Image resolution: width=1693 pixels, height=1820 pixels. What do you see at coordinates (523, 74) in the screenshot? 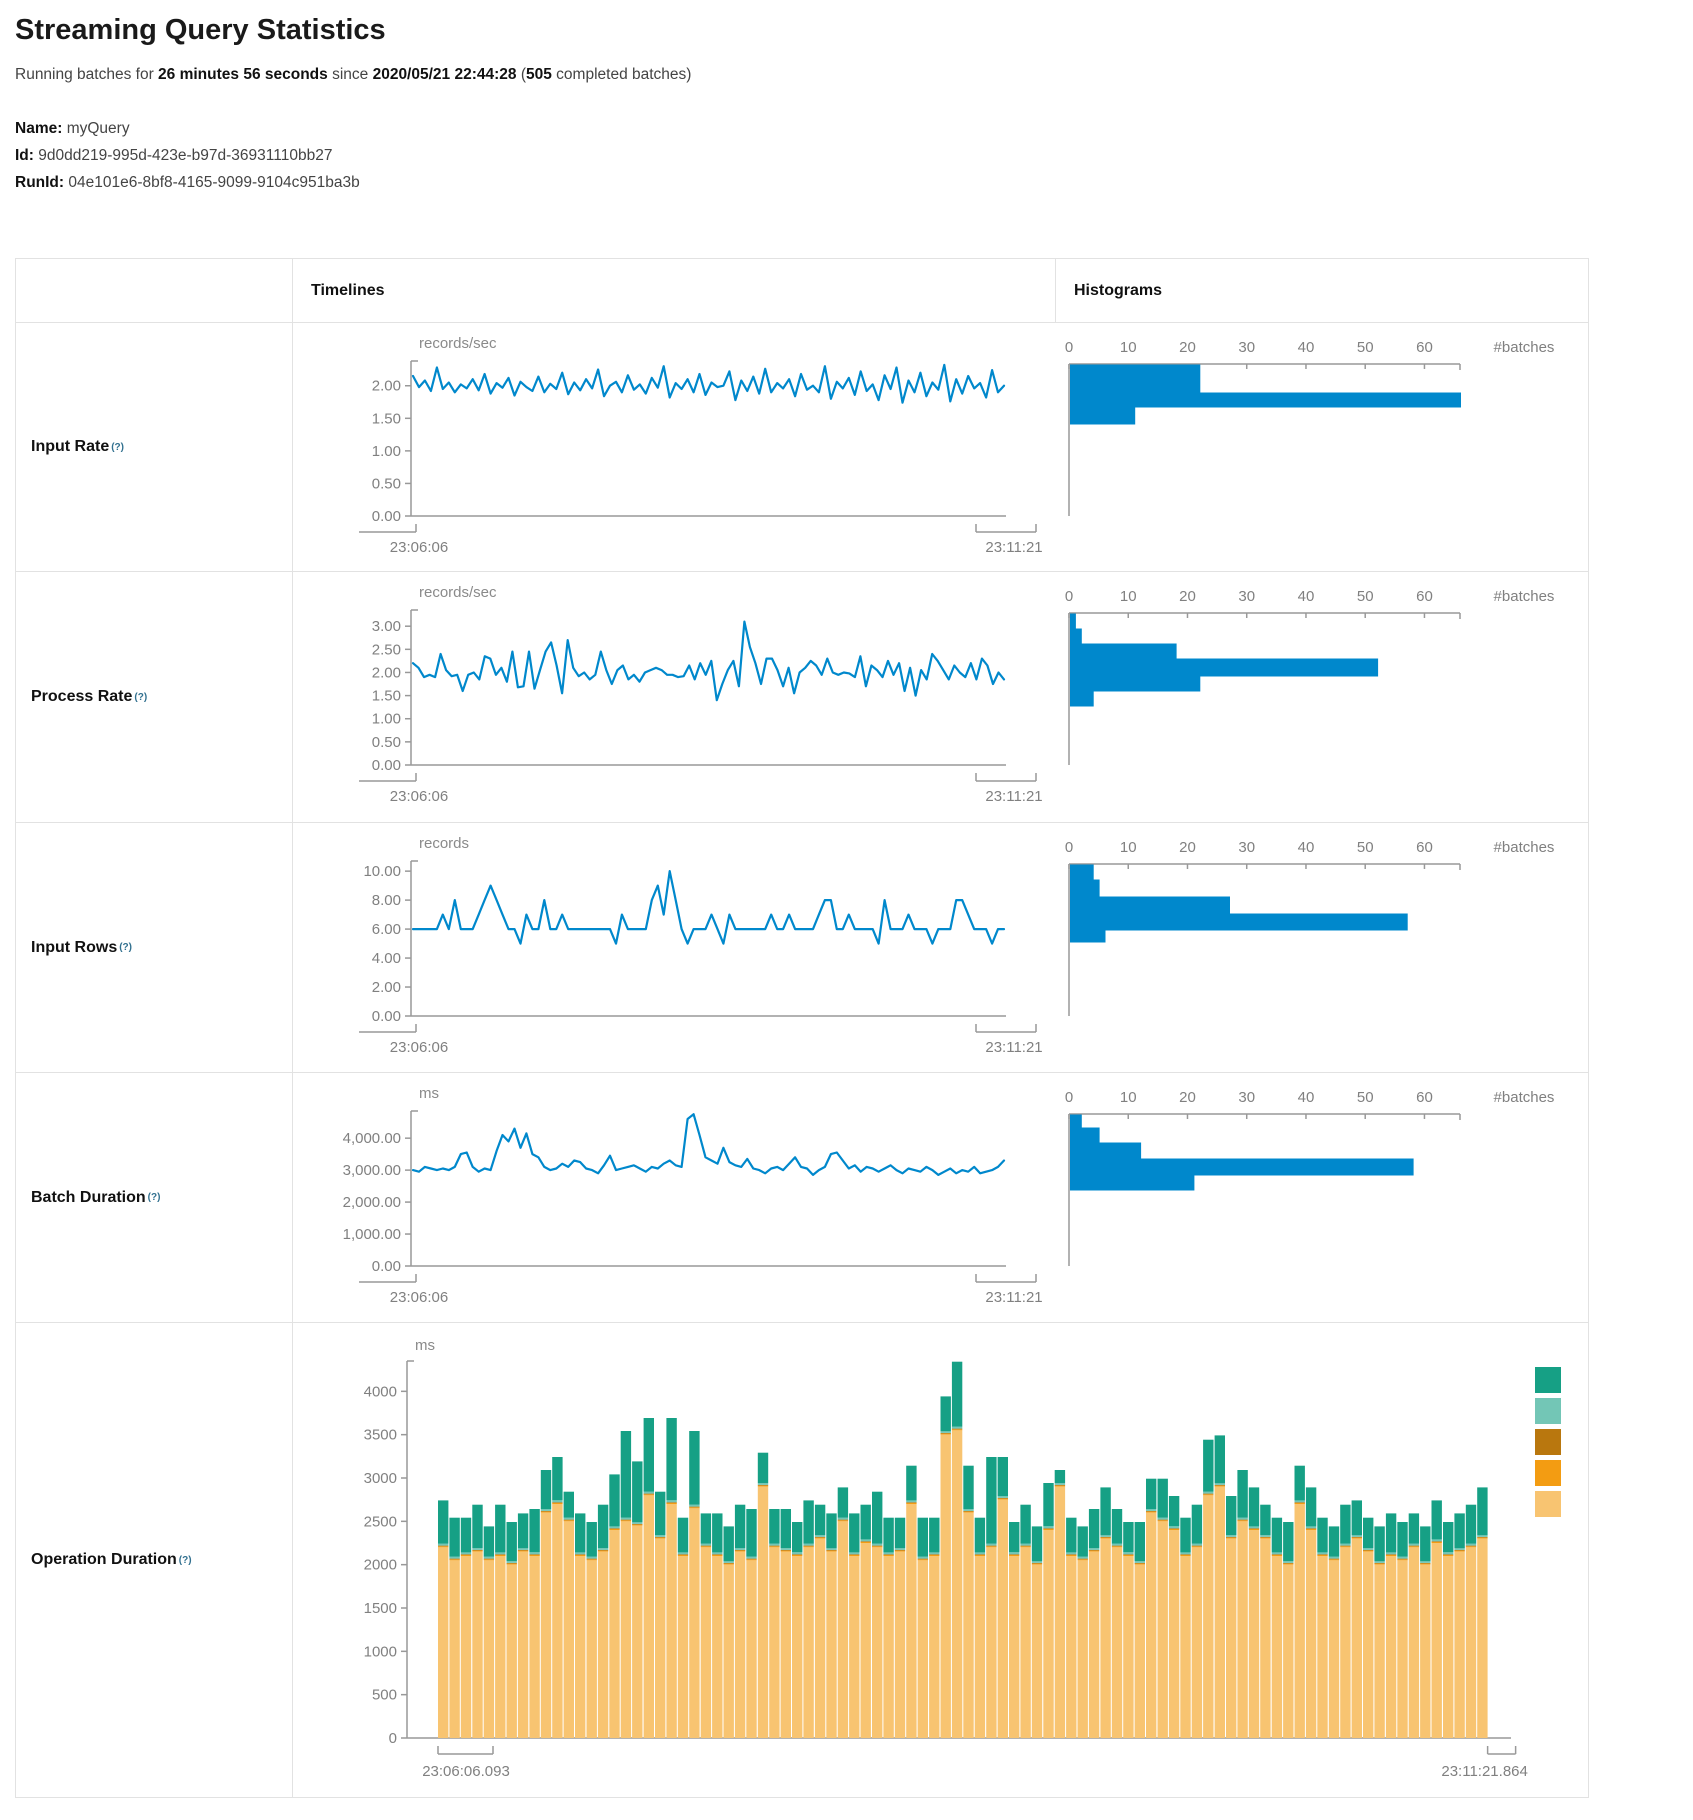
I see `paren-open: (` at bounding box center [523, 74].